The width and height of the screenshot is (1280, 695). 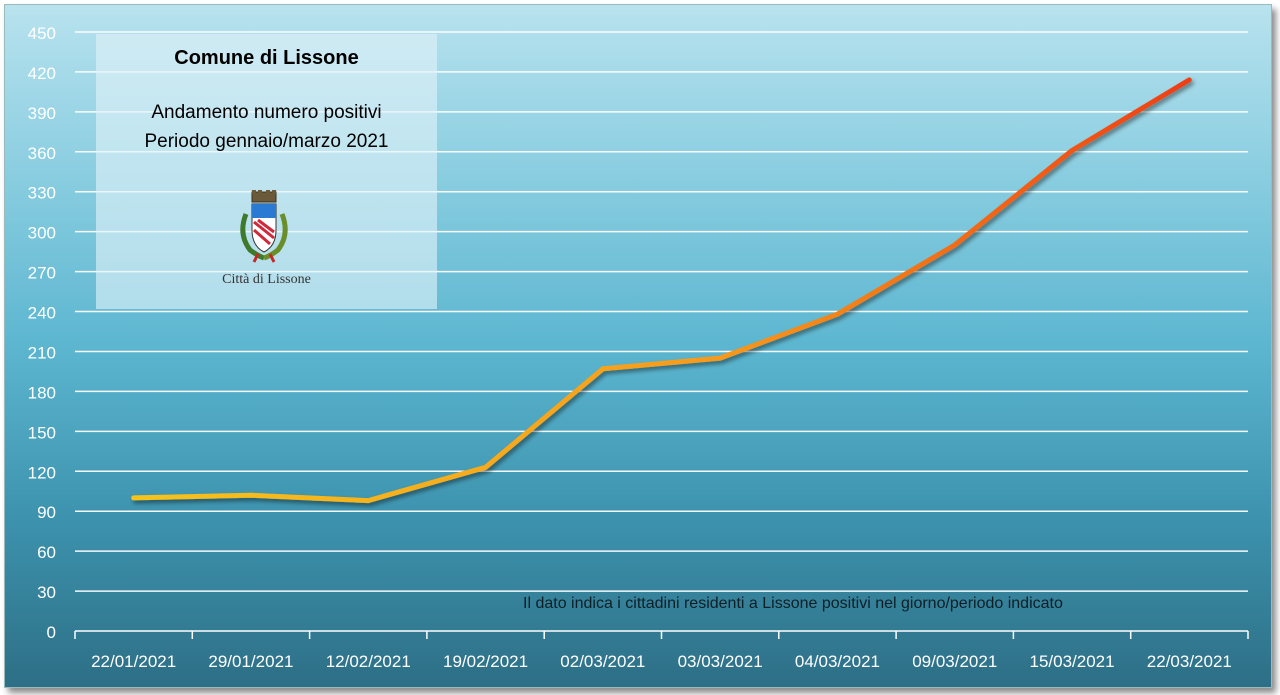 I want to click on y-tick-label: 360, so click(x=42, y=153).